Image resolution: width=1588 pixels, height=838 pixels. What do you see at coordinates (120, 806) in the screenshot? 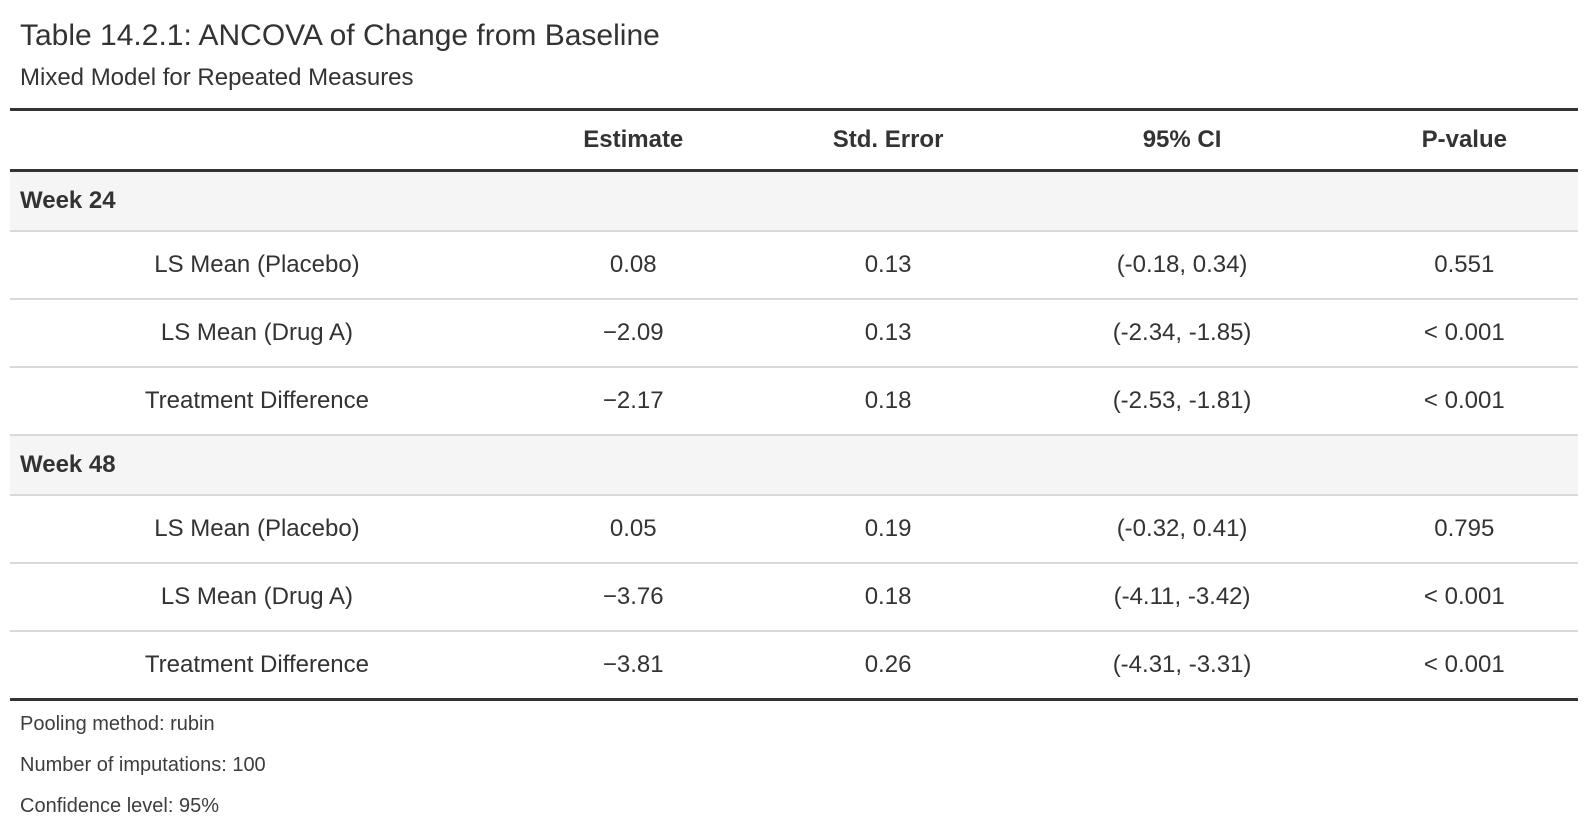
I see `footnote-confidence-level: Confidence level: 95%` at bounding box center [120, 806].